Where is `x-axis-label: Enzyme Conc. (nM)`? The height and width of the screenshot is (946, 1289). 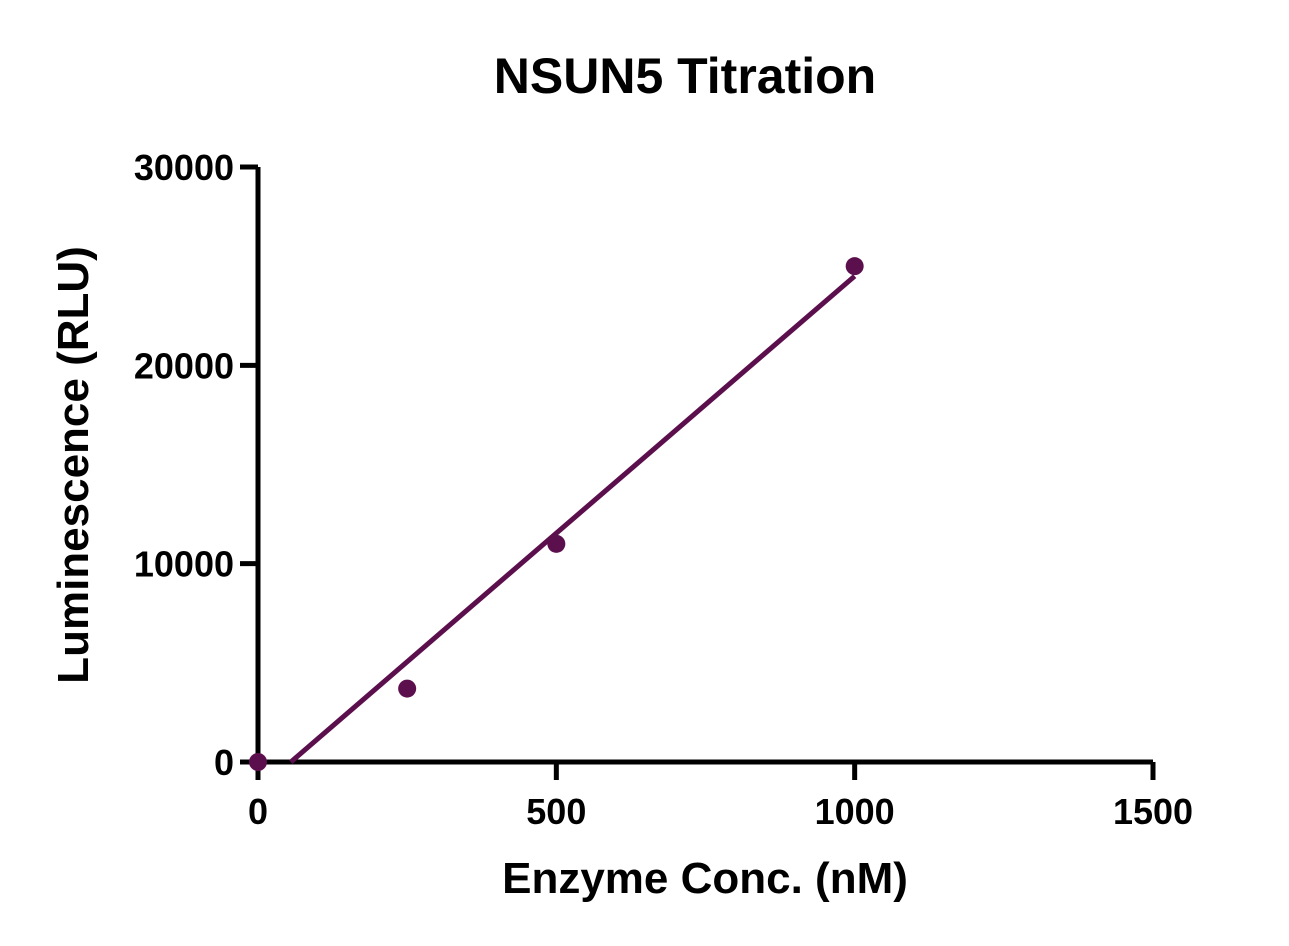
x-axis-label: Enzyme Conc. (nM) is located at coordinates (705, 878).